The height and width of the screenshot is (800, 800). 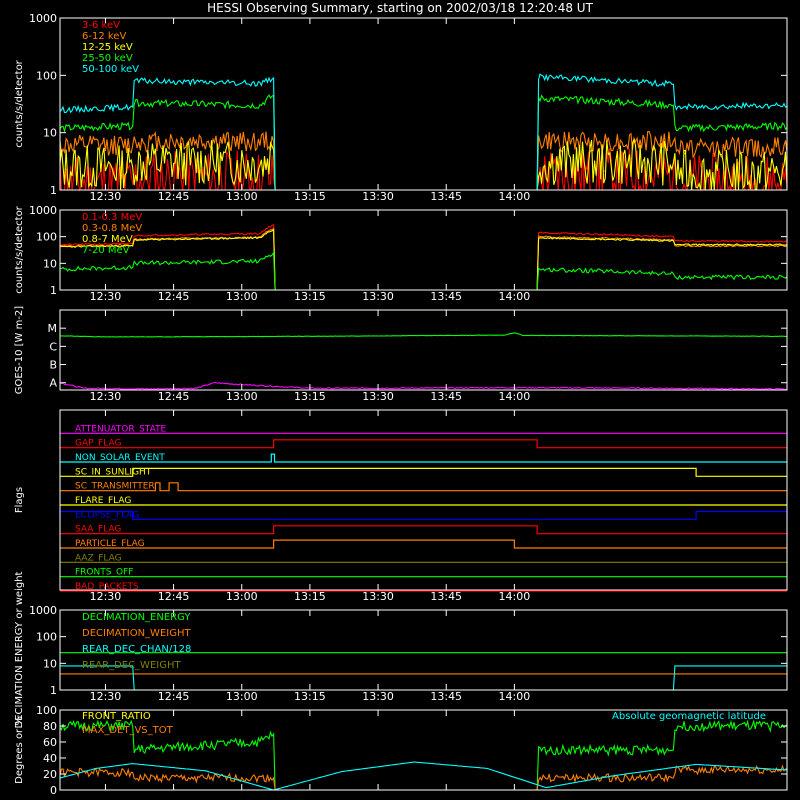 I want to click on legend-front-ratio-0: FRONT_RATIO, so click(x=116, y=716).